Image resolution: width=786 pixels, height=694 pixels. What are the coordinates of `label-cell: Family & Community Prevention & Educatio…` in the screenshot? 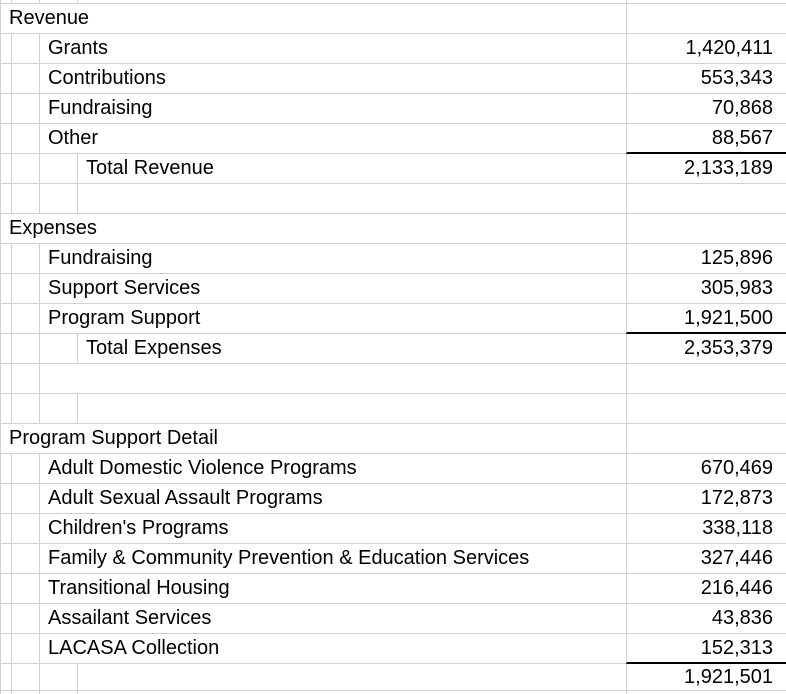 It's located at (333, 559).